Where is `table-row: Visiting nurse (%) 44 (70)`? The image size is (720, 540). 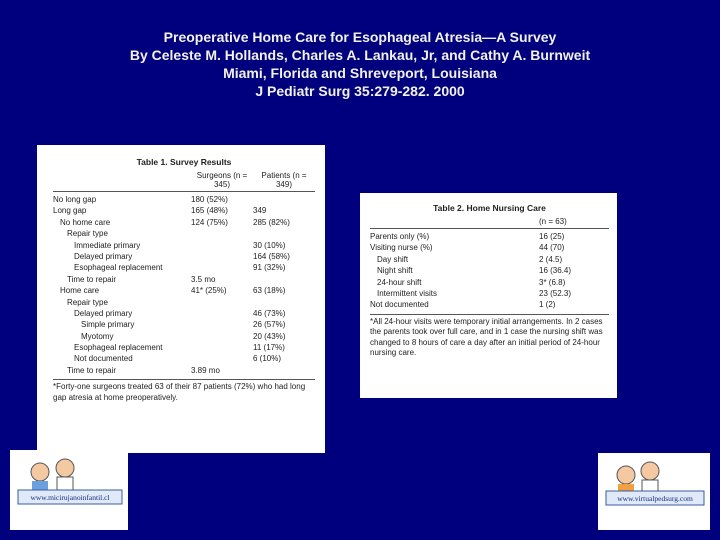 table-row: Visiting nurse (%) 44 (70) is located at coordinates (489, 247).